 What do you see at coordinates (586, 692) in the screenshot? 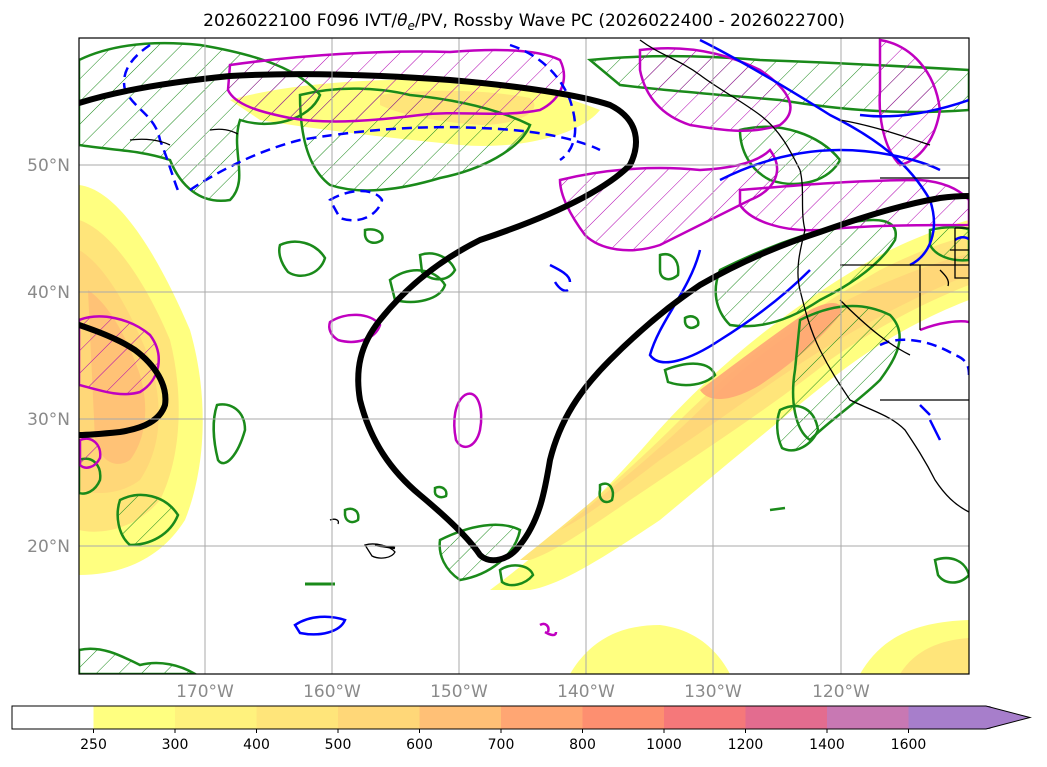
I see `lon-label: 140°W` at bounding box center [586, 692].